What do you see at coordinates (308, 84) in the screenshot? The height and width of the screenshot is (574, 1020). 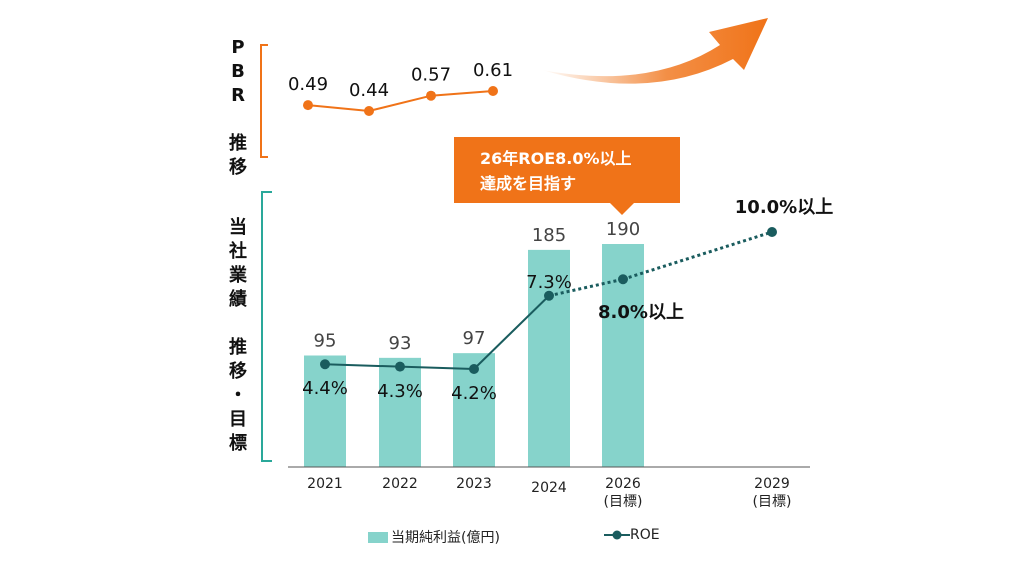 I see `pbr-label: 0.49` at bounding box center [308, 84].